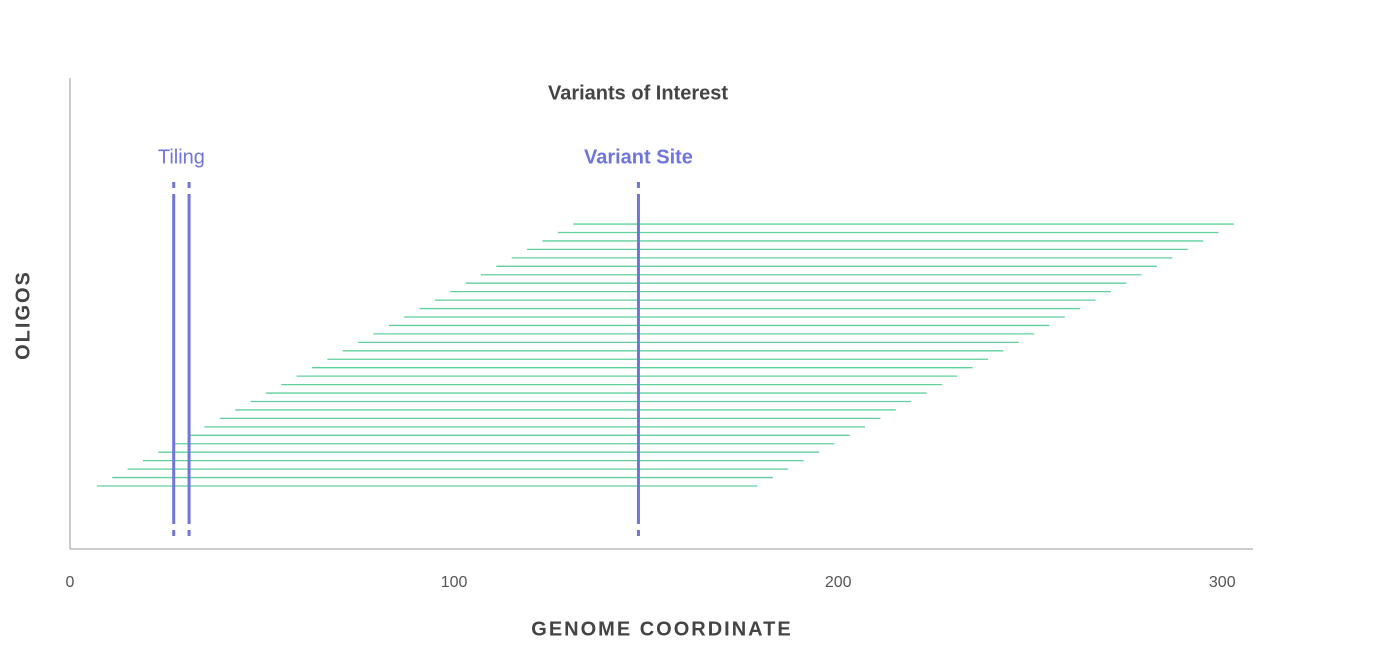 The width and height of the screenshot is (1400, 662). What do you see at coordinates (1222, 582) in the screenshot?
I see `x-tick-label: 300` at bounding box center [1222, 582].